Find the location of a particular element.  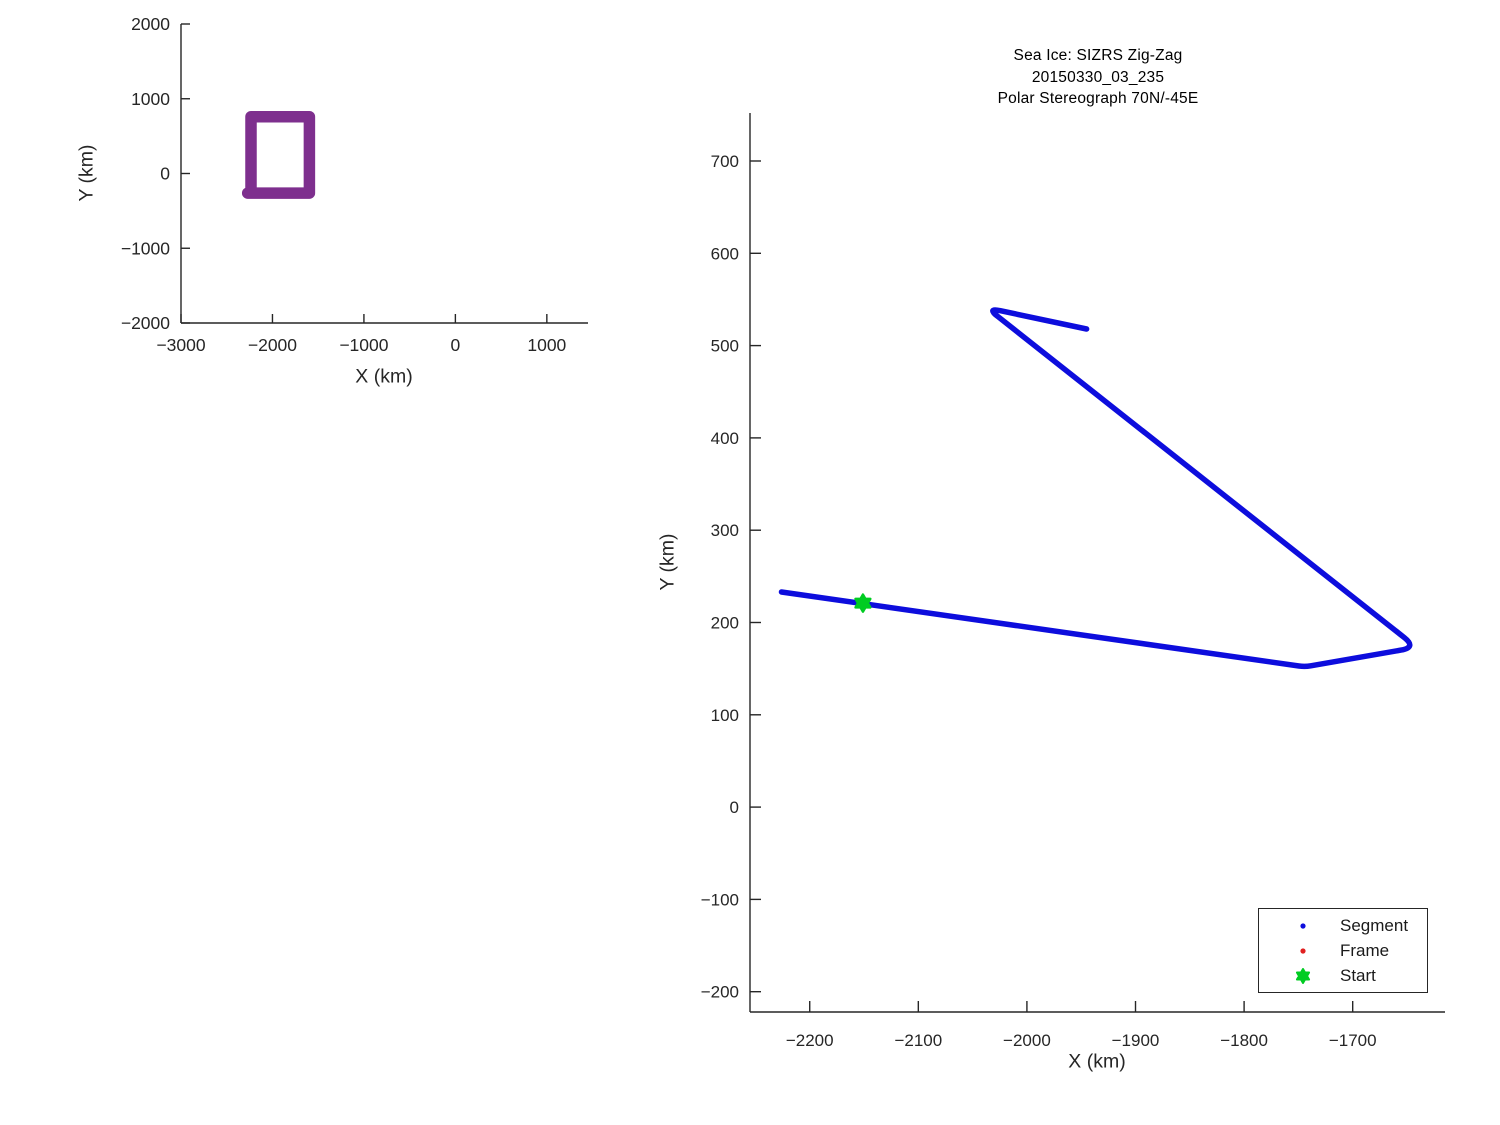

legend-item-frame: Frame is located at coordinates (1359, 951).